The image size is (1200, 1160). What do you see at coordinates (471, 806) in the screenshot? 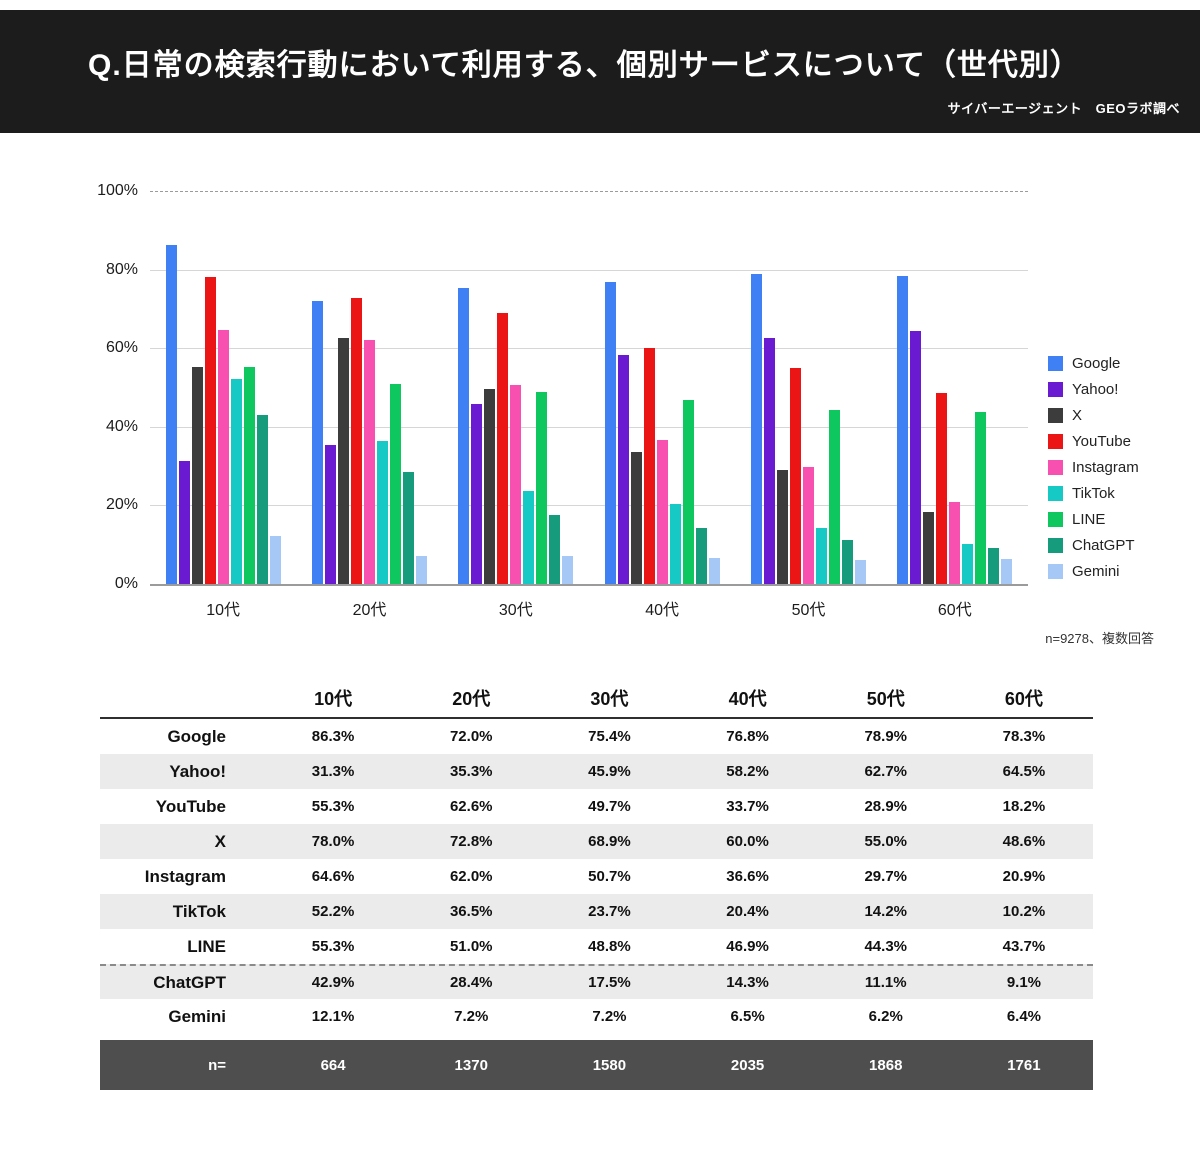
I see `cell-youtube-20: 62.6%` at bounding box center [471, 806].